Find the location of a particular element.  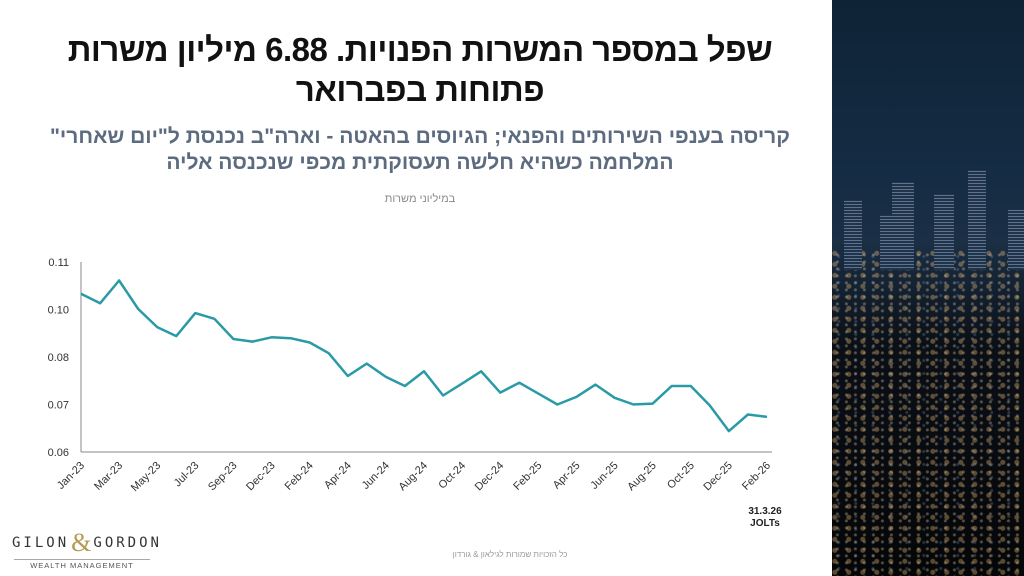

company-logo: GILON & GORDON WEALTH MANAGEMENT is located at coordinates (85, 549).